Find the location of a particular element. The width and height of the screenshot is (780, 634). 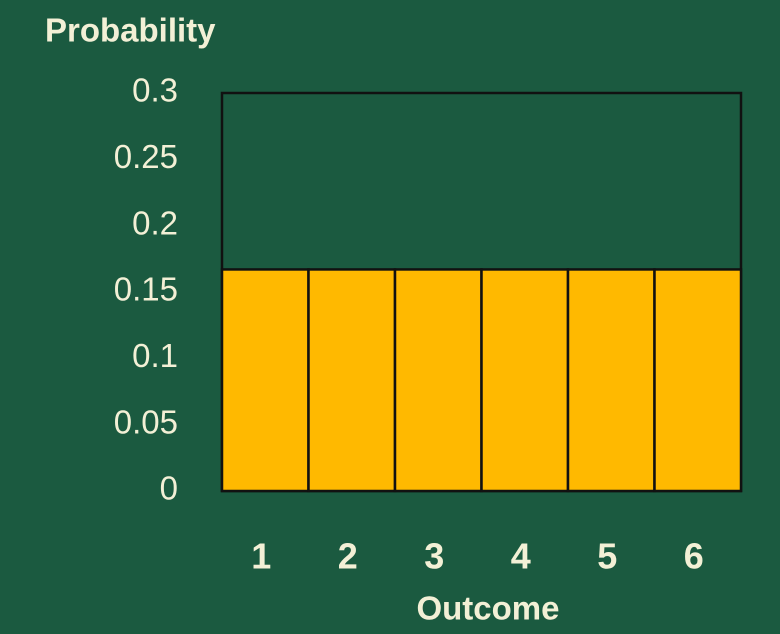

y-tick-label: 0.25 is located at coordinates (146, 156).